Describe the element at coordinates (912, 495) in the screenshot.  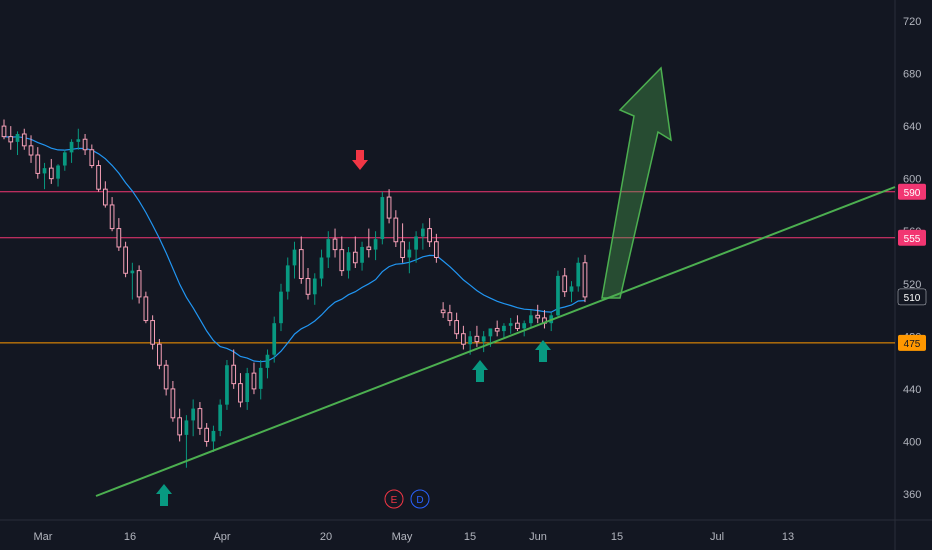
I see `y-tick-label: 360` at that location.